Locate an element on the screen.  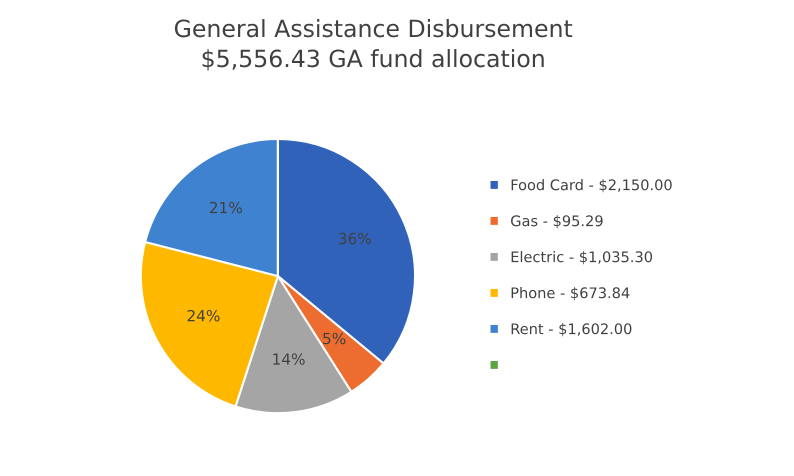
data-label: 14% is located at coordinates (289, 359).